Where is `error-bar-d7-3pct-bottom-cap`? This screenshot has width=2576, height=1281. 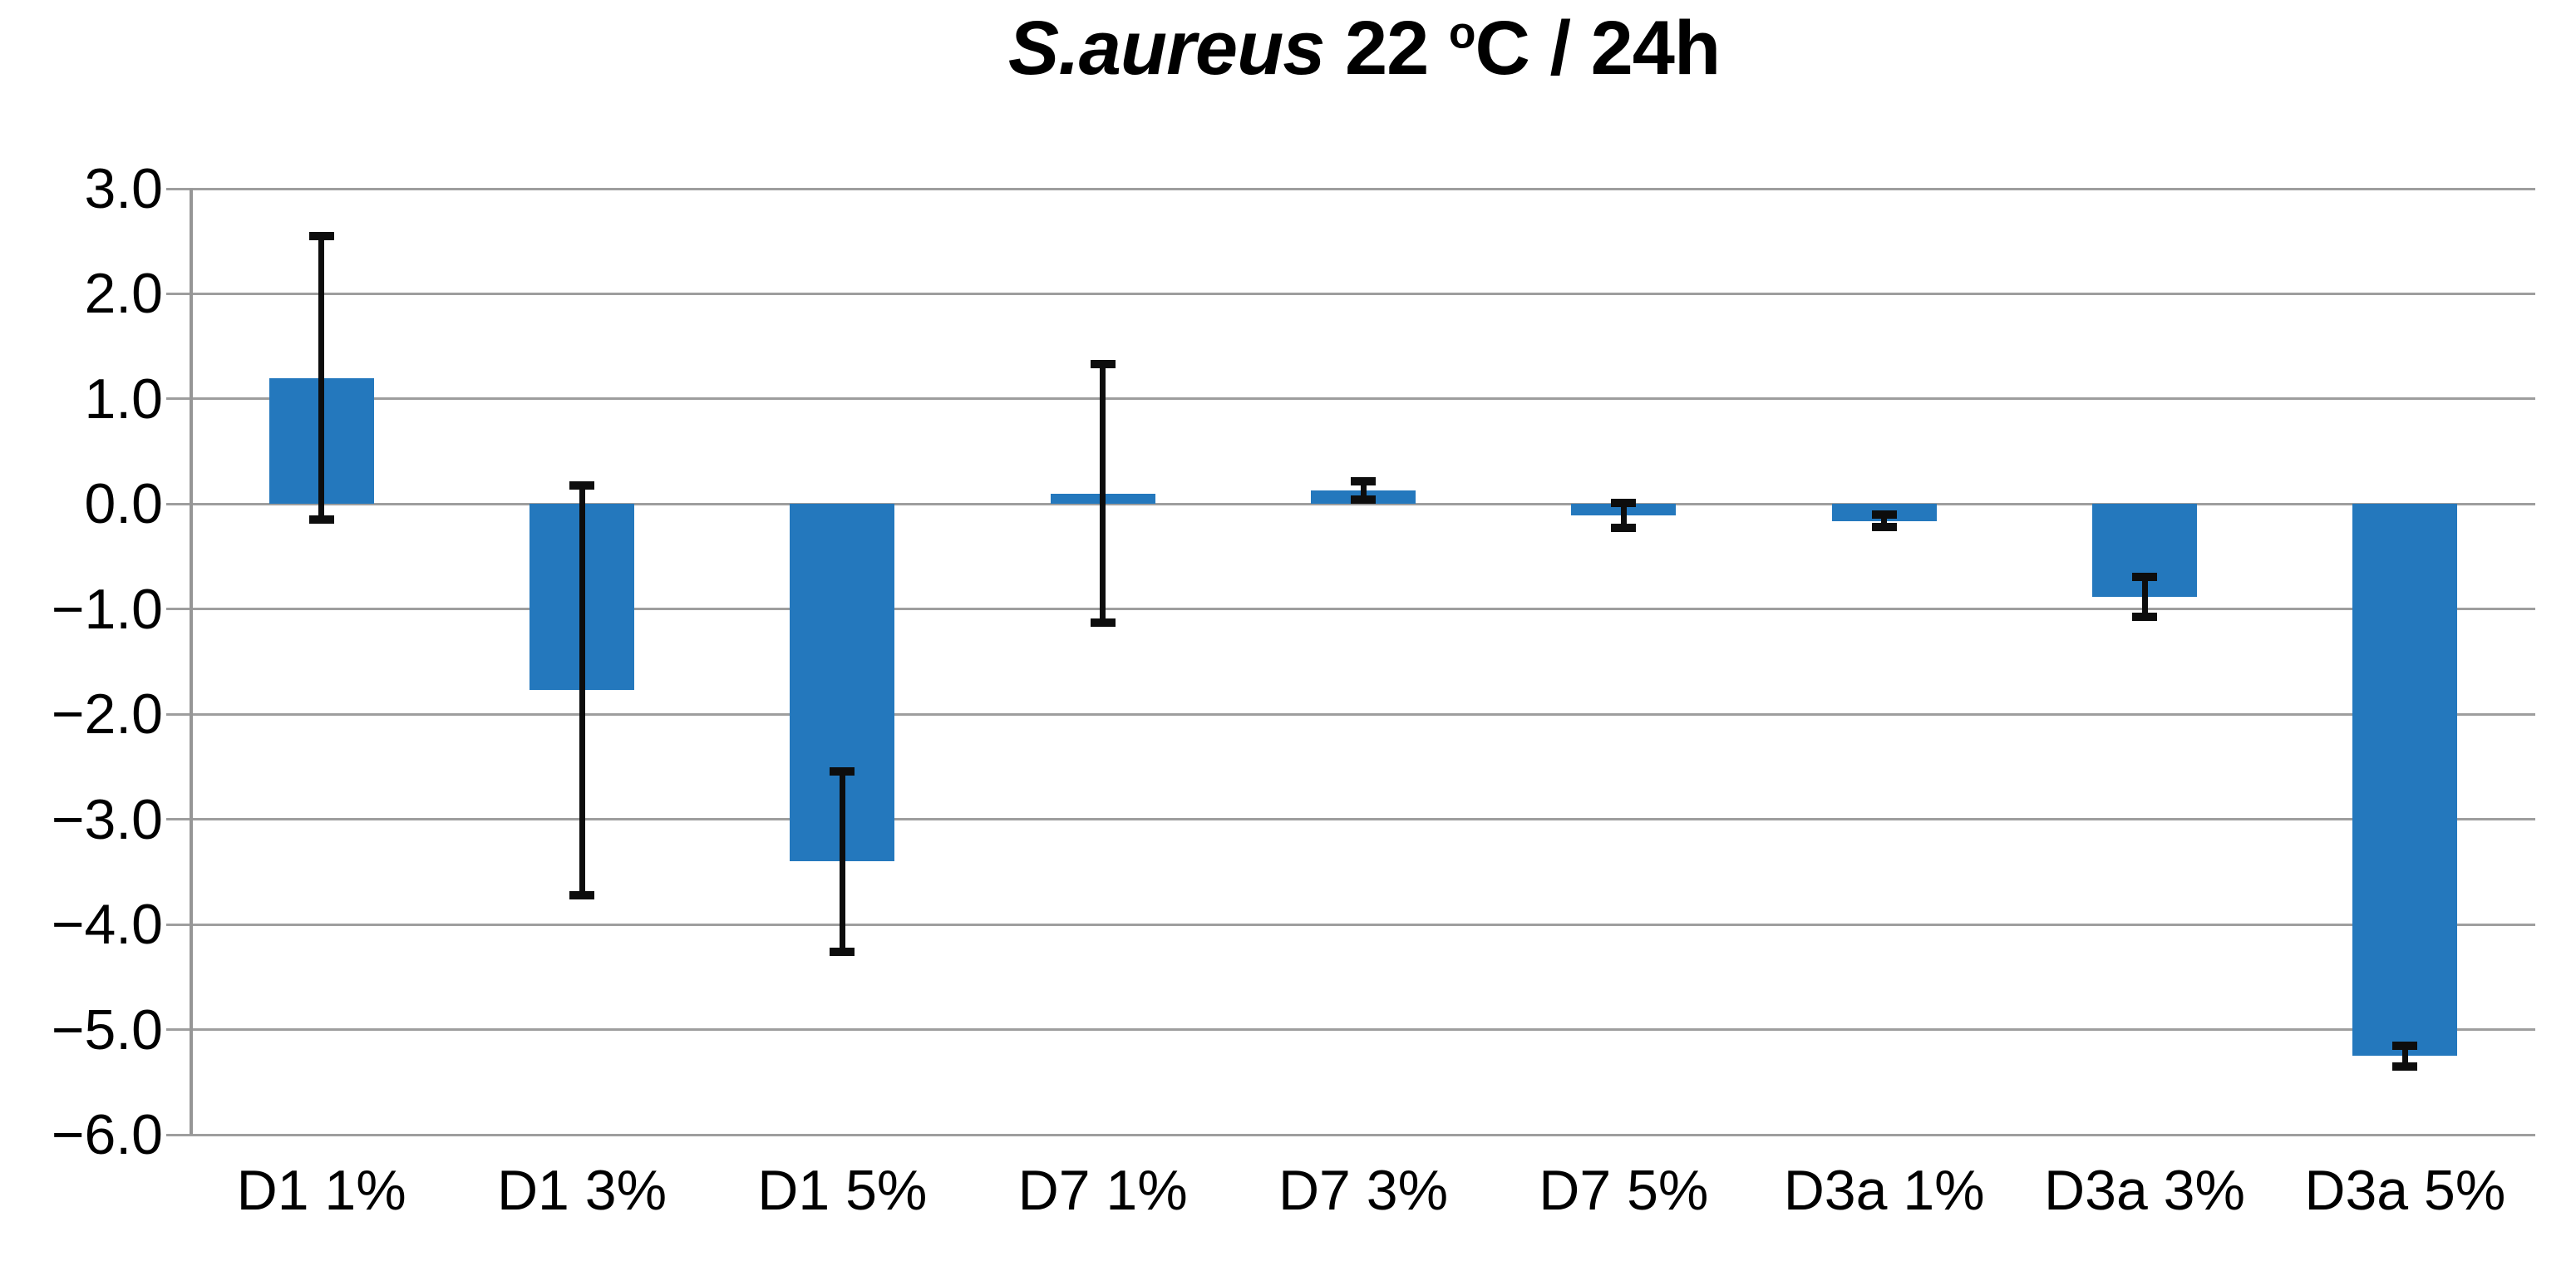 error-bar-d7-3pct-bottom-cap is located at coordinates (1363, 500).